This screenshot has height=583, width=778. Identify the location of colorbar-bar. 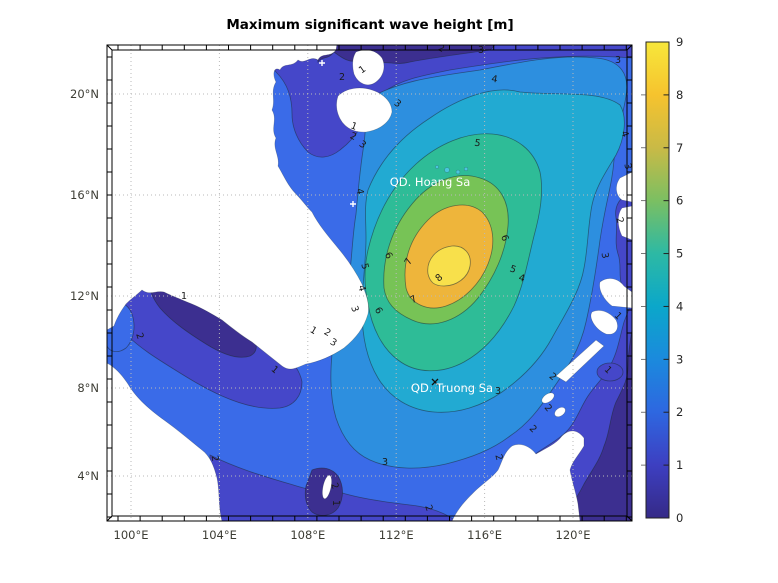
(657, 280).